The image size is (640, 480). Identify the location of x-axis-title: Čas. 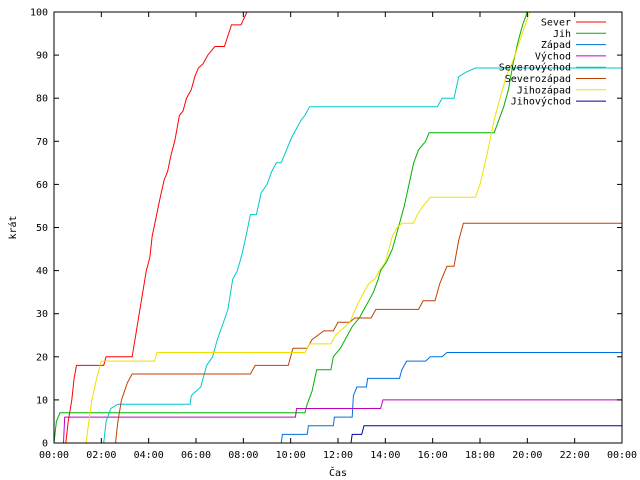
(338, 472).